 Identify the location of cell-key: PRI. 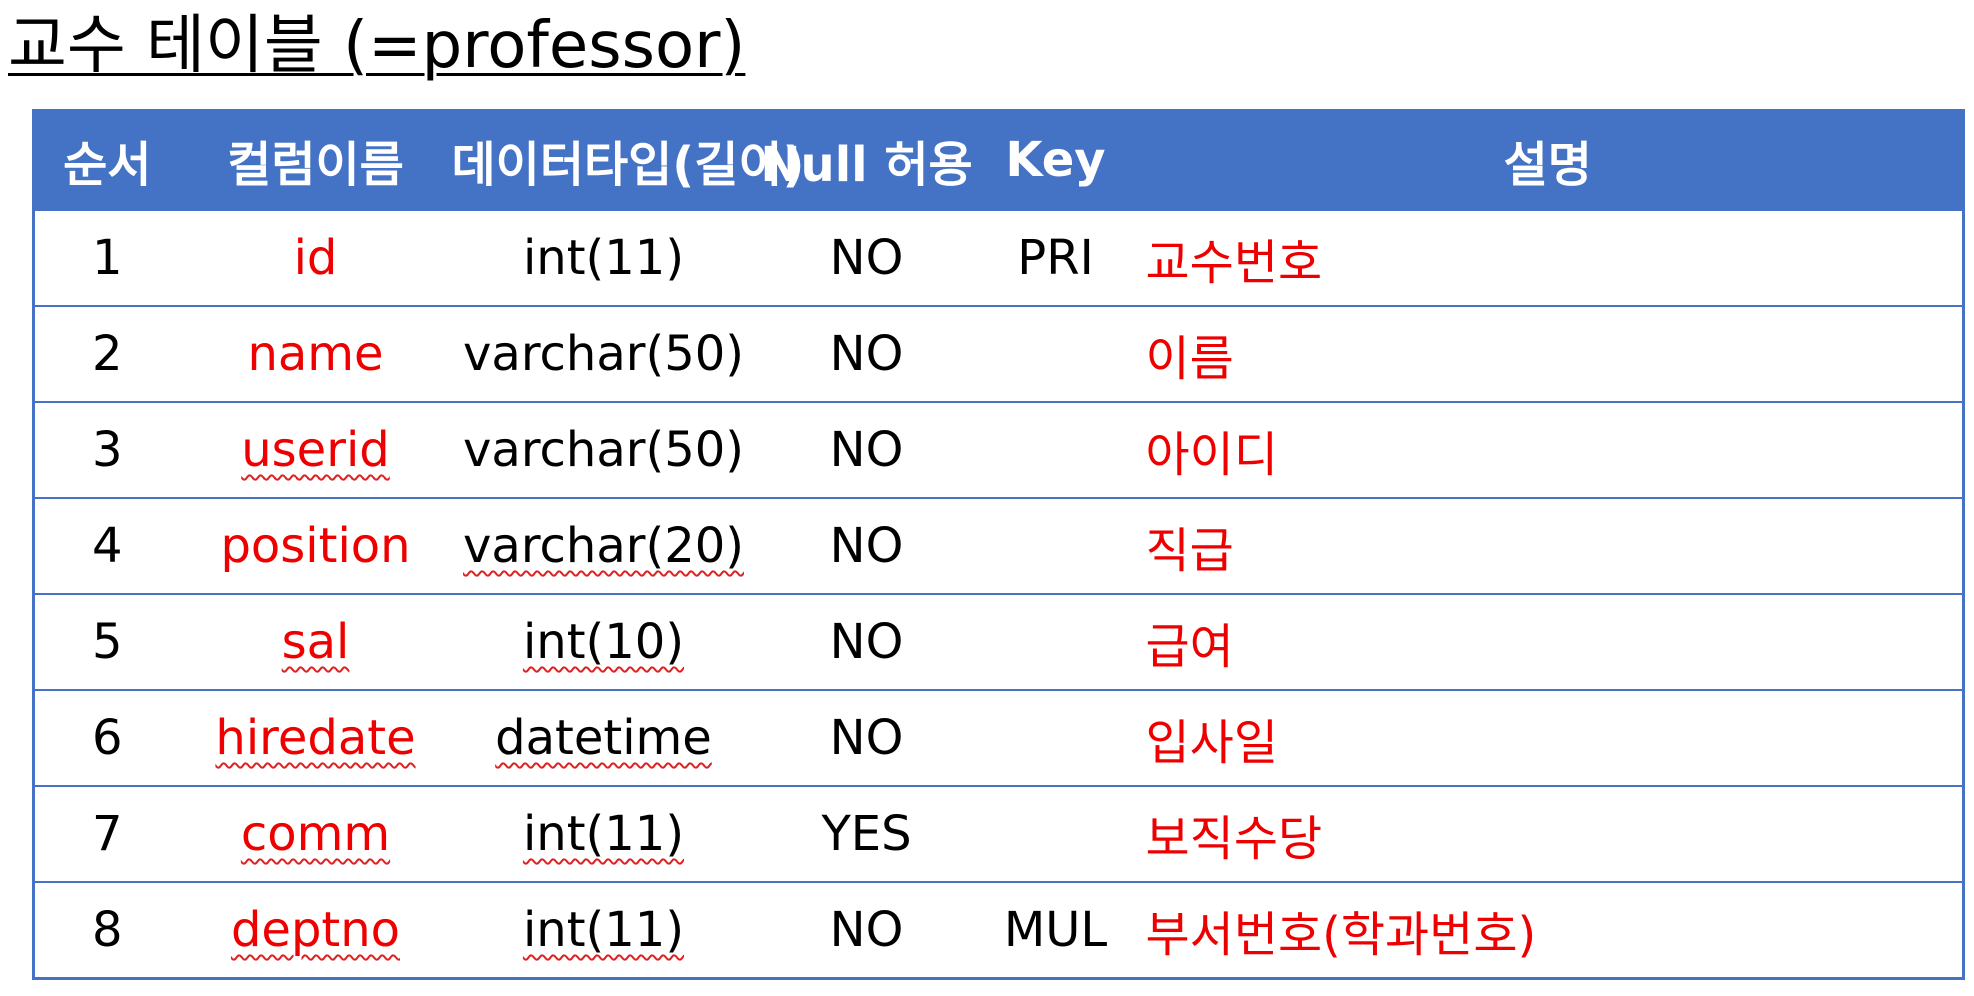
(1055, 258).